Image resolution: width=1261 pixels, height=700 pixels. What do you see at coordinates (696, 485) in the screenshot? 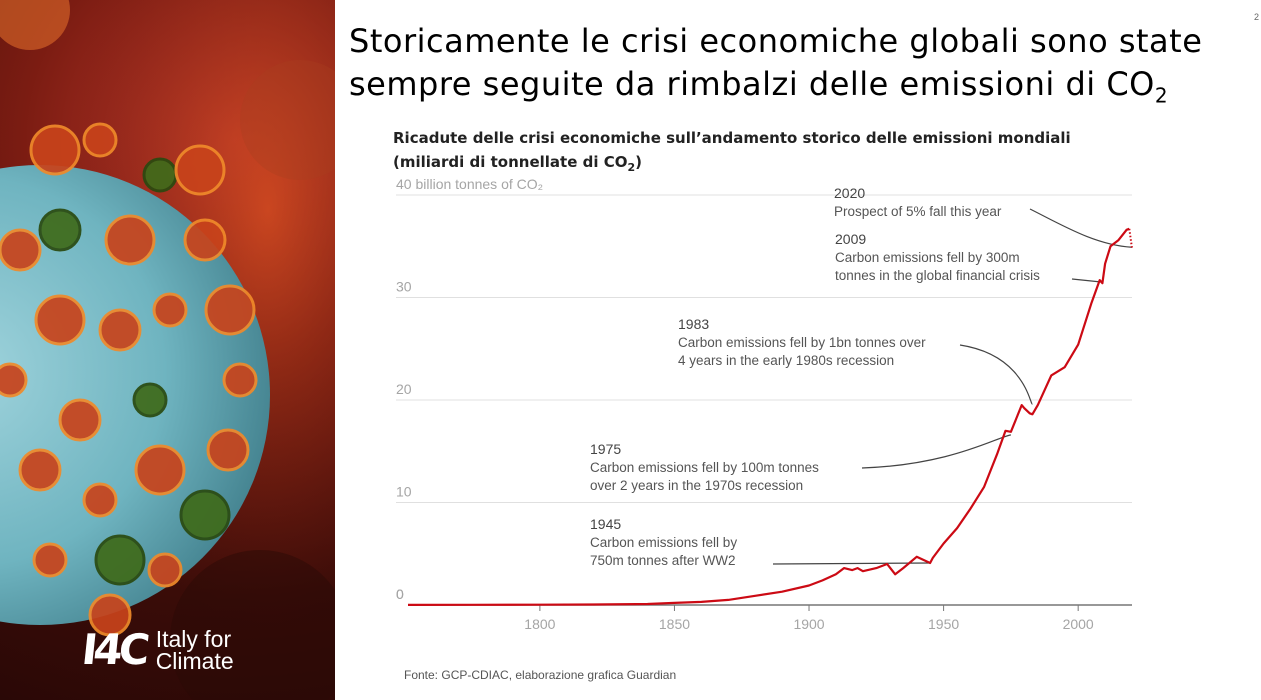
I see `annotation-text: over 2 years in the 1970s recession` at bounding box center [696, 485].